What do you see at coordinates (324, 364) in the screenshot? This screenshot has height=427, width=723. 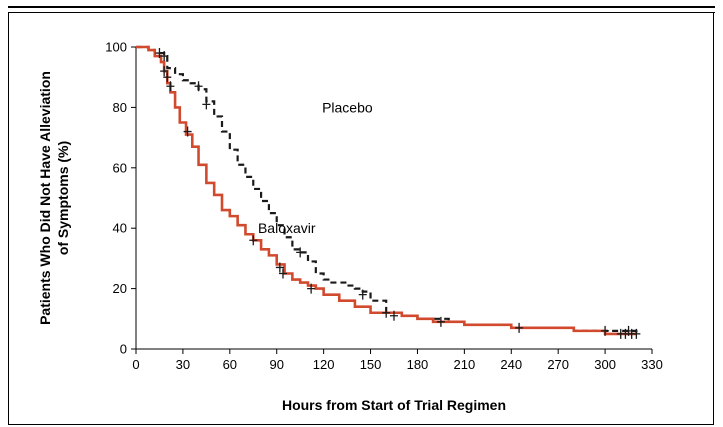 I see `x-tick-label: 120` at bounding box center [324, 364].